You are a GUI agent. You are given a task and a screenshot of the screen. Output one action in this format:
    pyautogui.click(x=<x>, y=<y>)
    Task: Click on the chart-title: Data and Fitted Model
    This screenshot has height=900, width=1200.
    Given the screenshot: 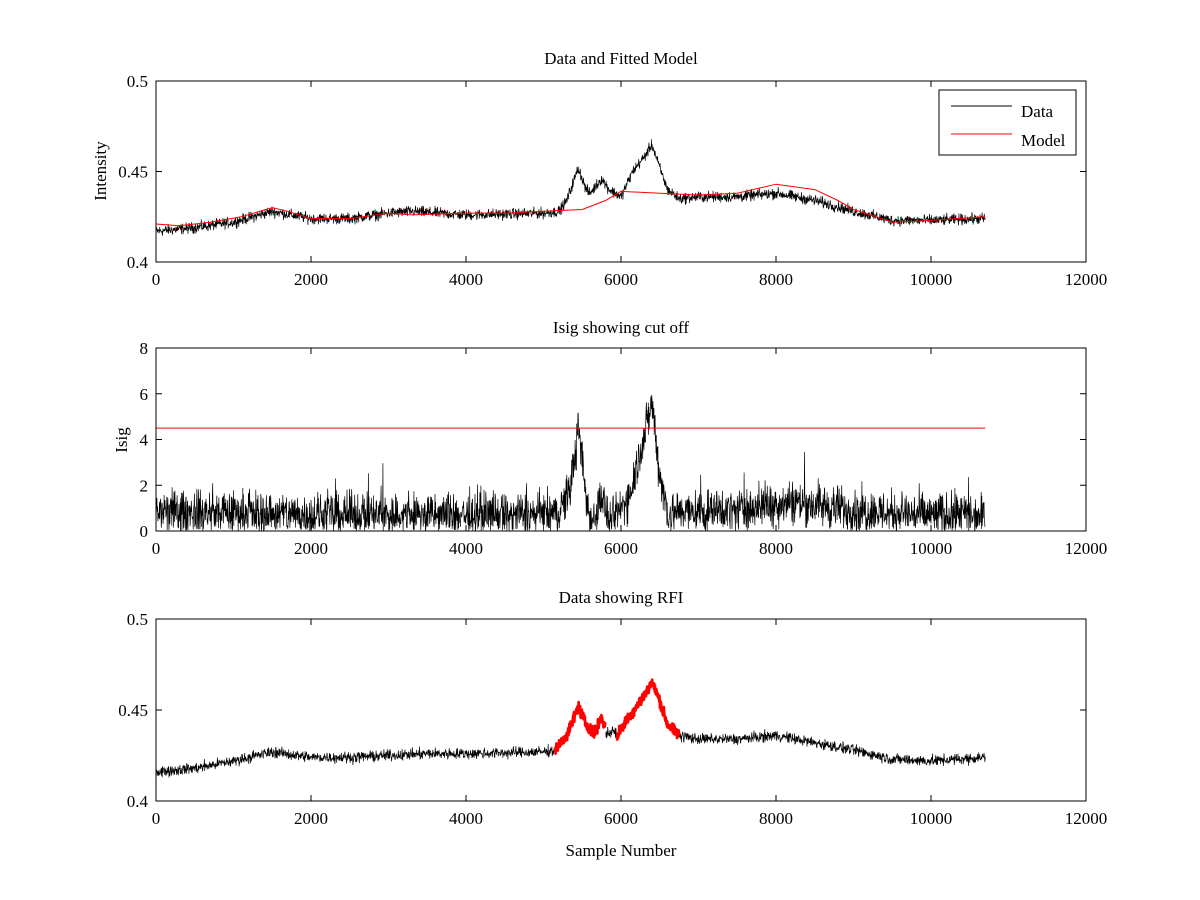 What is the action you would take?
    pyautogui.click(x=621, y=58)
    